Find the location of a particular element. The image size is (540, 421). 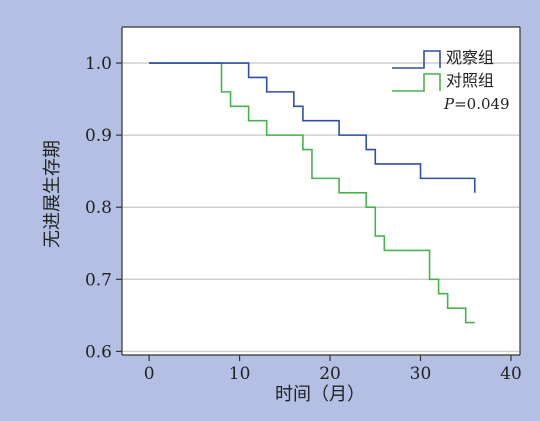

y-tick-label-1: 0.7 is located at coordinates (98, 280).